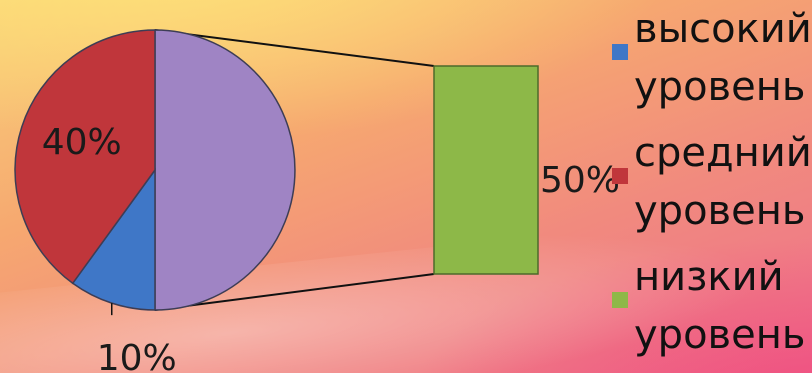 This screenshot has height=373, width=812. I want to click on connector-line-top, so click(294, 48).